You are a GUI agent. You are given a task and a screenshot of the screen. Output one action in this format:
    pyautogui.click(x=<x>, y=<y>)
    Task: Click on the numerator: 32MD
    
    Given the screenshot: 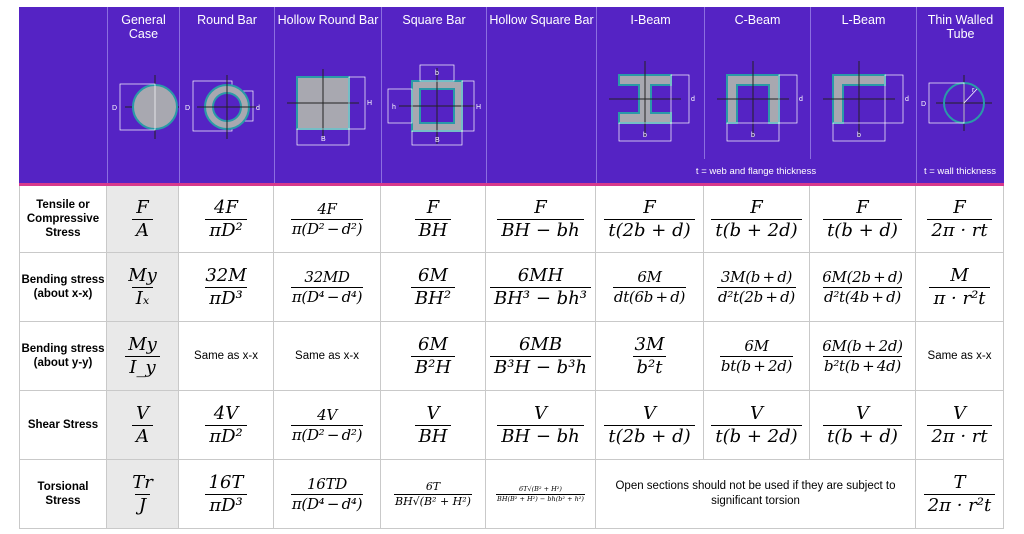 What is the action you would take?
    pyautogui.click(x=327, y=276)
    